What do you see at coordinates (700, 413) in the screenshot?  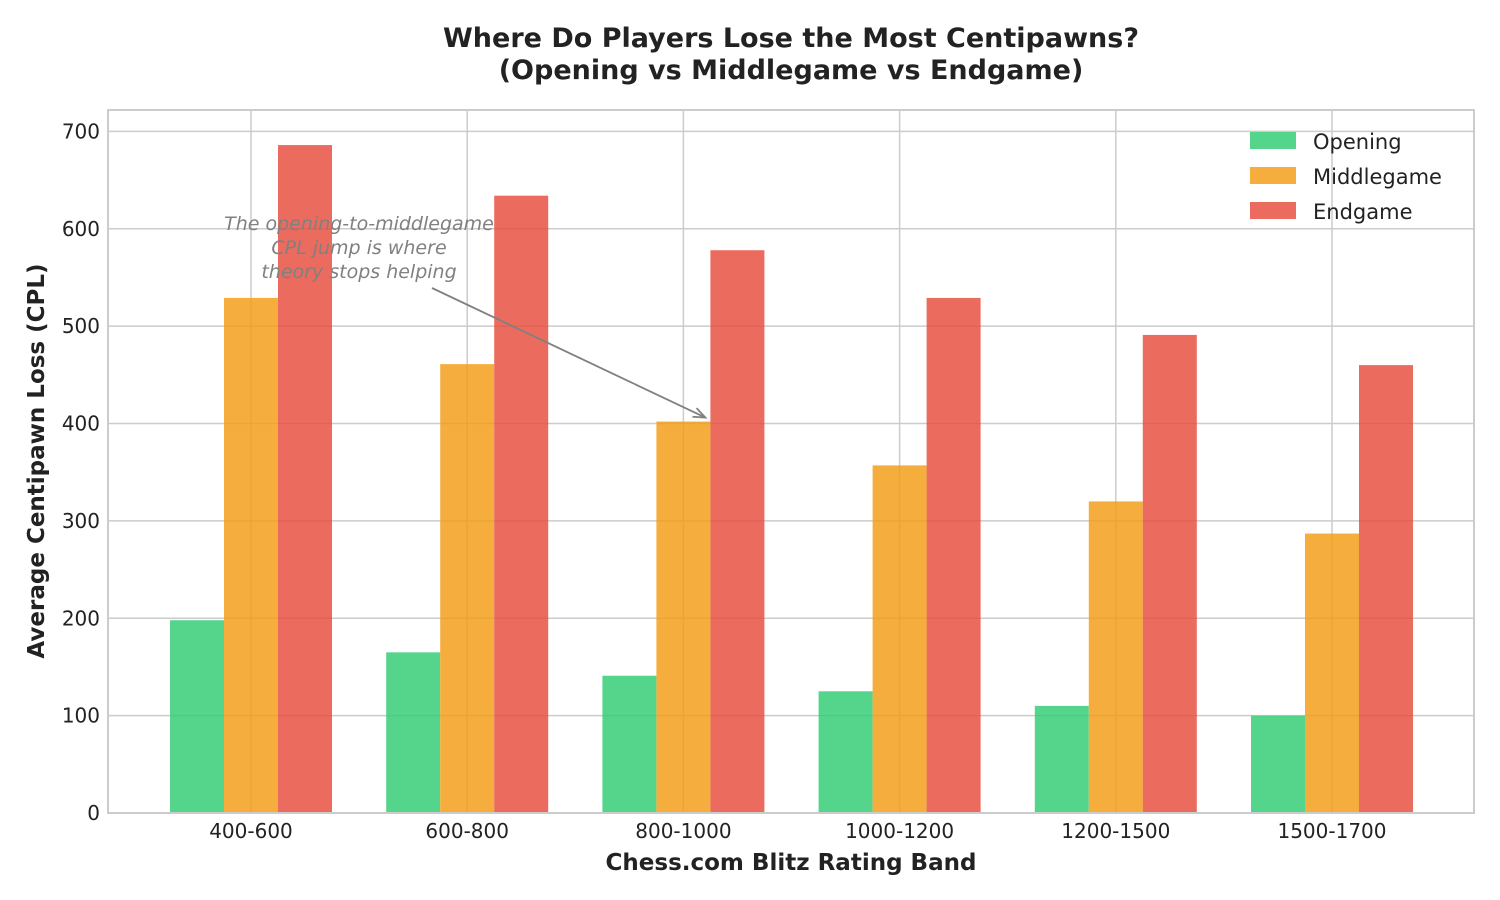 I see `annotation-arrowhead` at bounding box center [700, 413].